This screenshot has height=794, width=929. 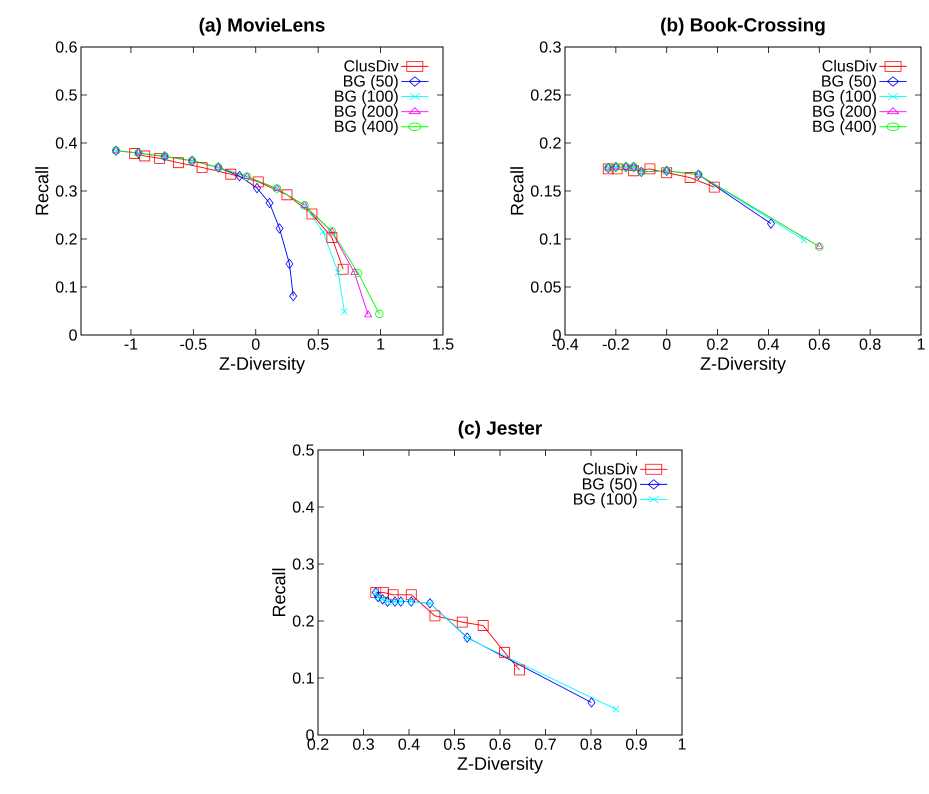 I want to click on x-tick-label: 0.9, so click(x=636, y=744).